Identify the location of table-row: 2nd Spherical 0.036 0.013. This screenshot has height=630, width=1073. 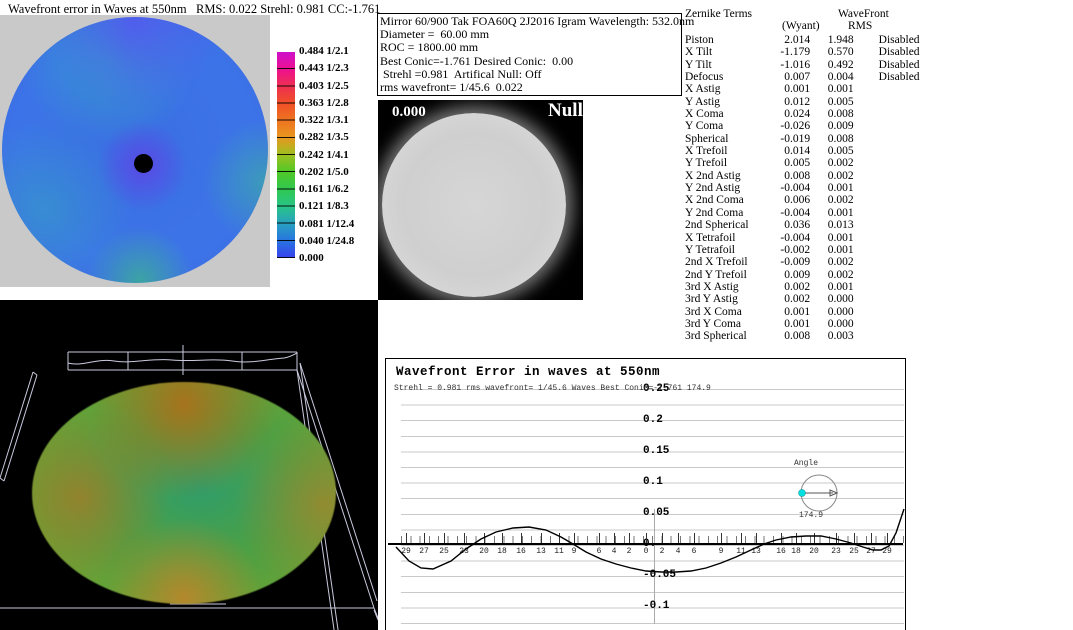
(815, 225).